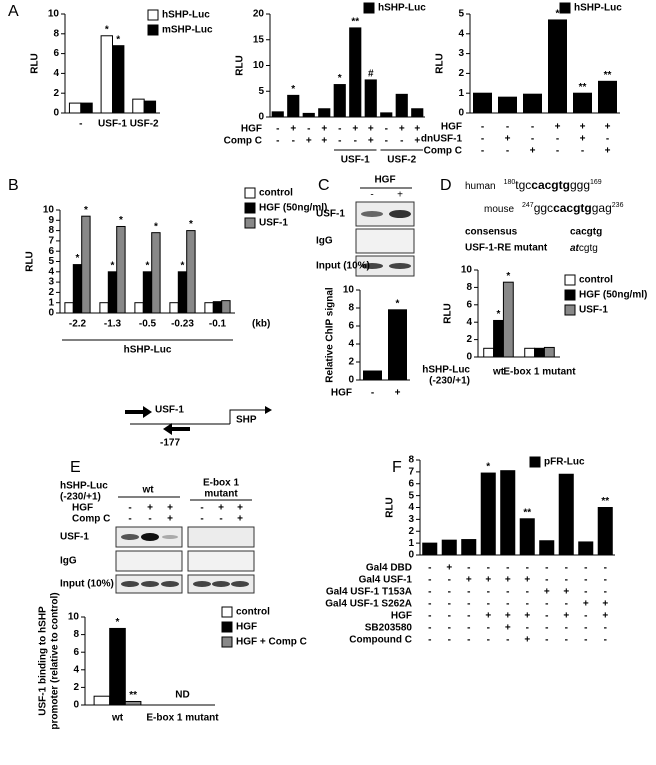 The image size is (656, 765). I want to click on panel-label: B, so click(13, 185).